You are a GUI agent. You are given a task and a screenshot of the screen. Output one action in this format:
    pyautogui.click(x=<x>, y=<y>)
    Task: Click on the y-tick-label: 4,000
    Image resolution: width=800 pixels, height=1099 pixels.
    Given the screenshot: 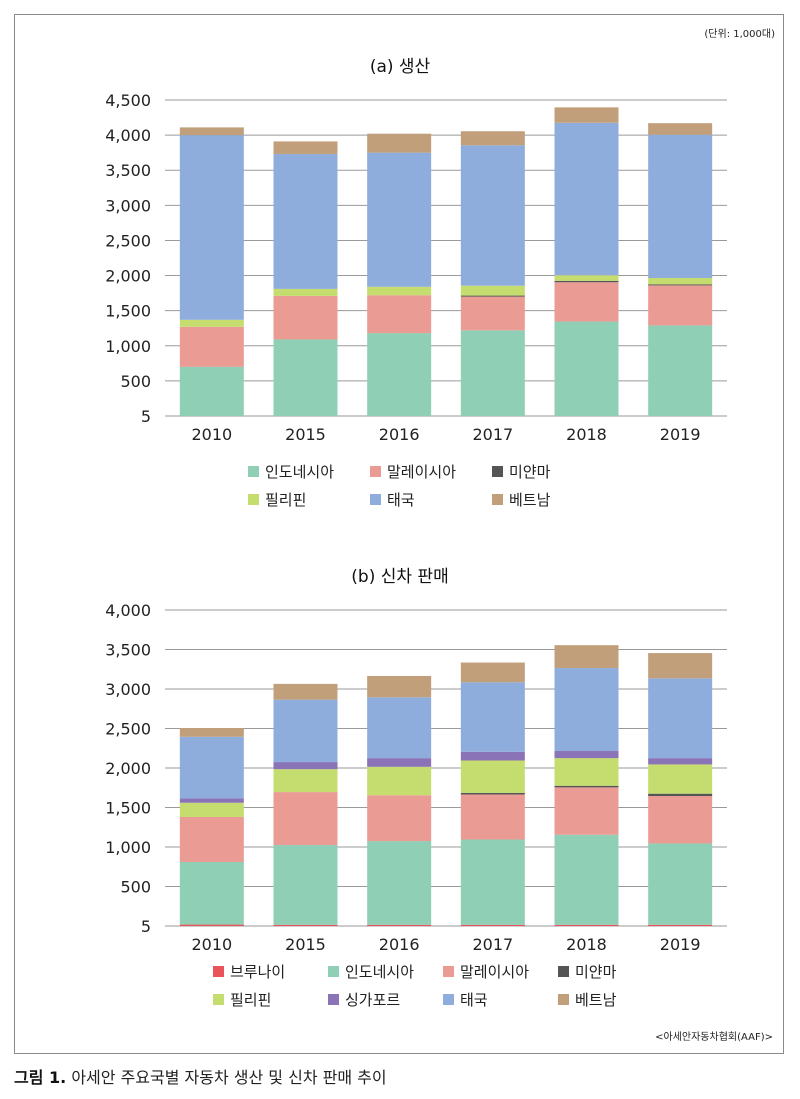 What is the action you would take?
    pyautogui.click(x=128, y=135)
    